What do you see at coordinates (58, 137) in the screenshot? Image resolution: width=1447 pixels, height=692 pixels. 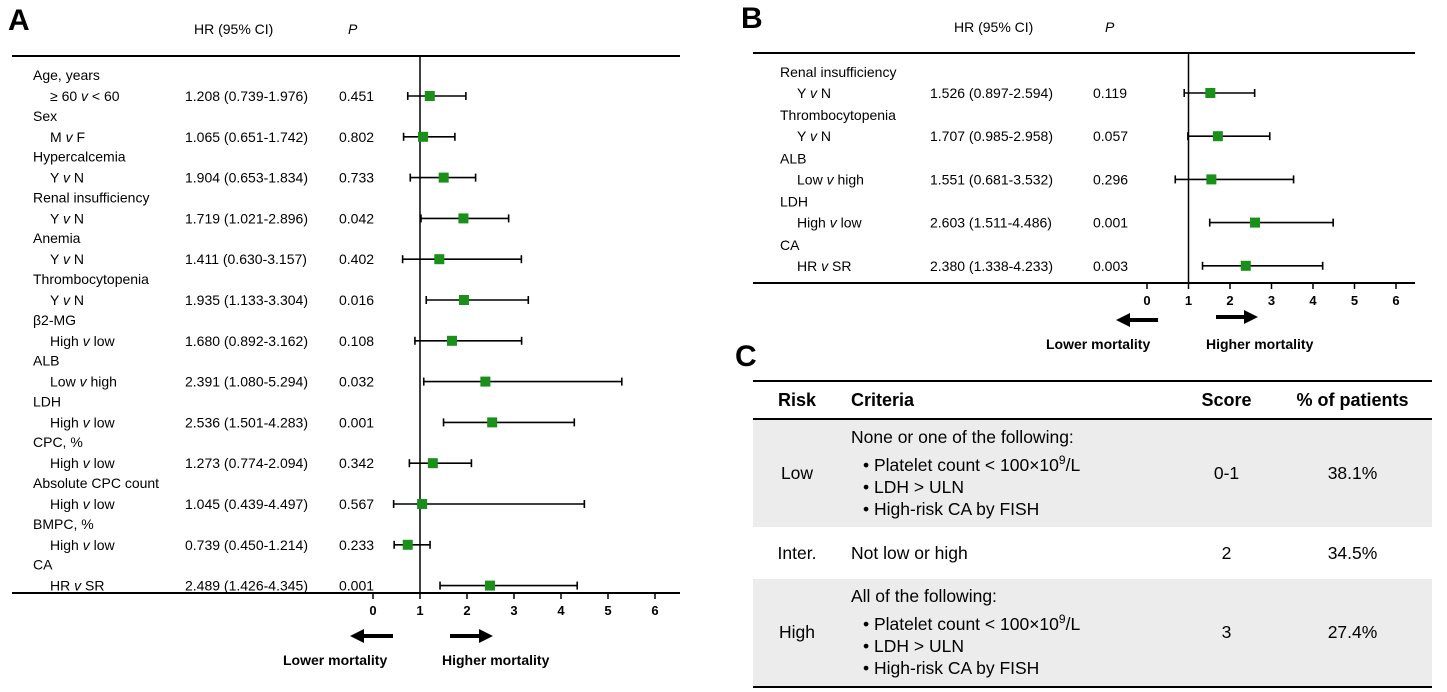 I see `comparison-part: M` at bounding box center [58, 137].